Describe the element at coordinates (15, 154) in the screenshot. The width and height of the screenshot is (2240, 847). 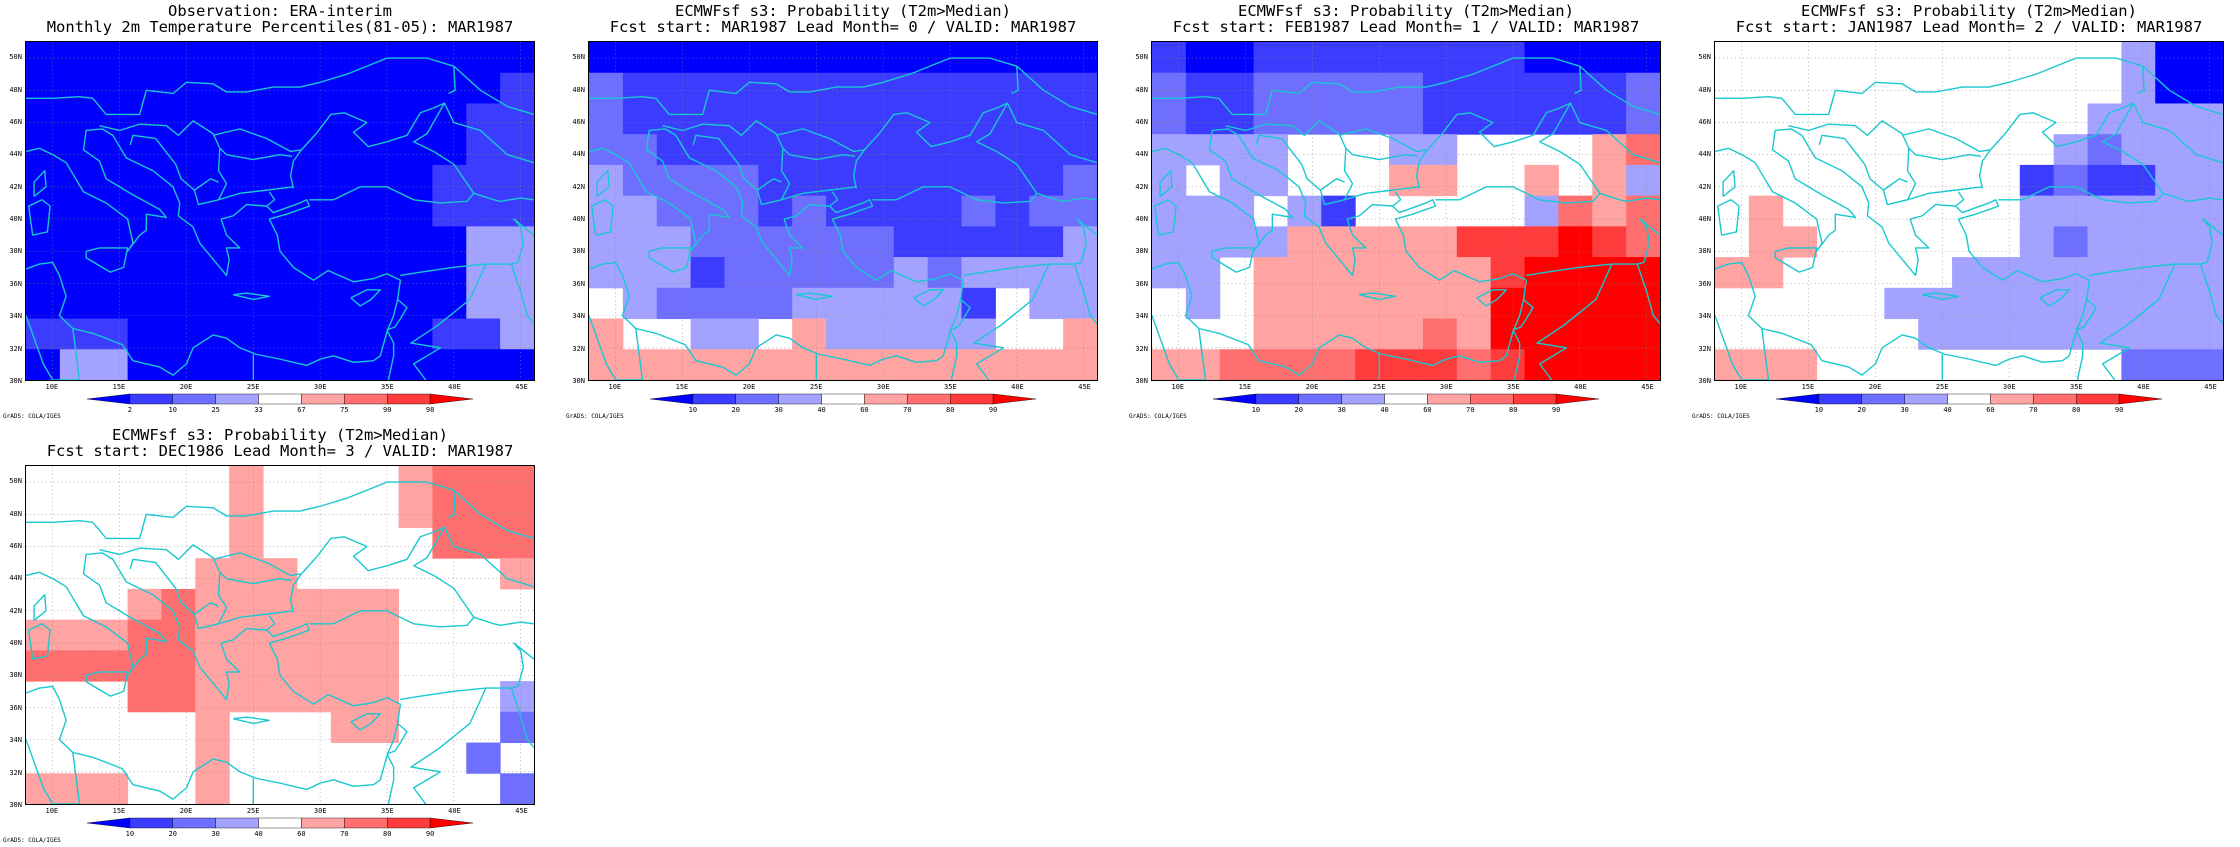
I see `lat-label: 44N` at that location.